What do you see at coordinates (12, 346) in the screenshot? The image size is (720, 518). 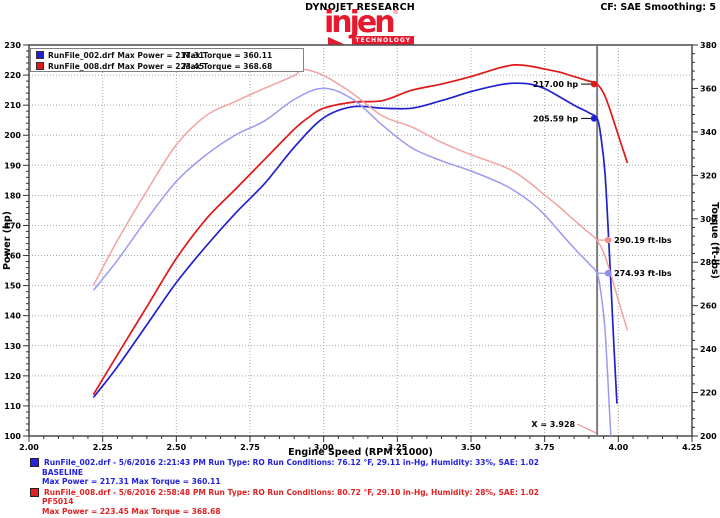 I see `svg-text: 130` at bounding box center [12, 346].